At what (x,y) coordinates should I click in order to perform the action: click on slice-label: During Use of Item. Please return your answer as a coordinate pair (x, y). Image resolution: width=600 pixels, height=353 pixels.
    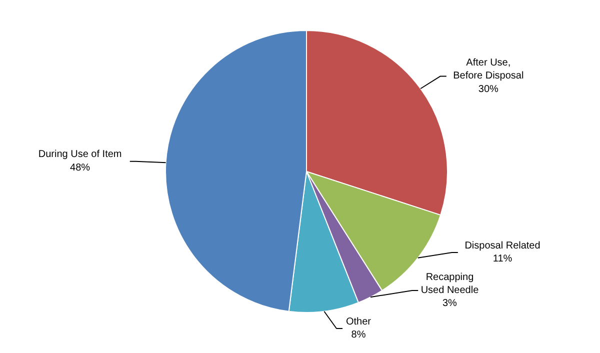
    Looking at the image, I should click on (80, 154).